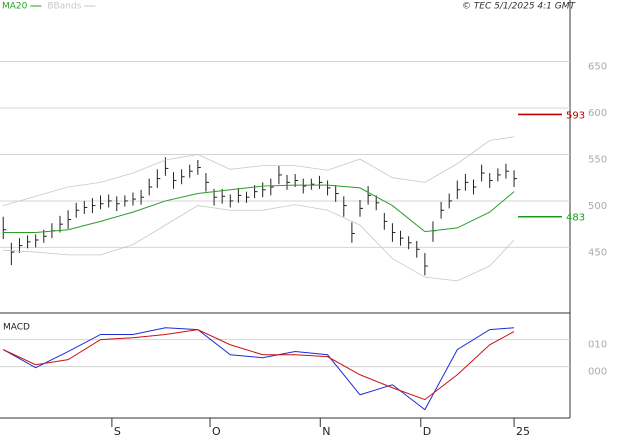 This screenshot has height=440, width=627. What do you see at coordinates (117, 431) in the screenshot?
I see `x-tick-label: S` at bounding box center [117, 431].